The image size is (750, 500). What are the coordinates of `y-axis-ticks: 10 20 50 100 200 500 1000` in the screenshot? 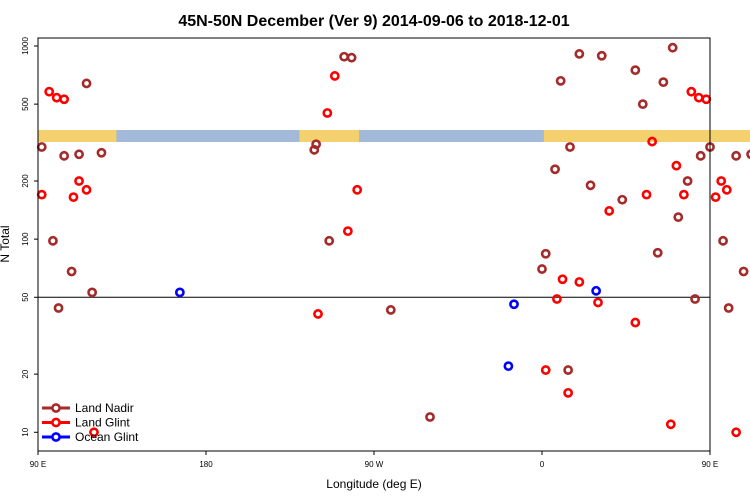 It's located at (29, 237).